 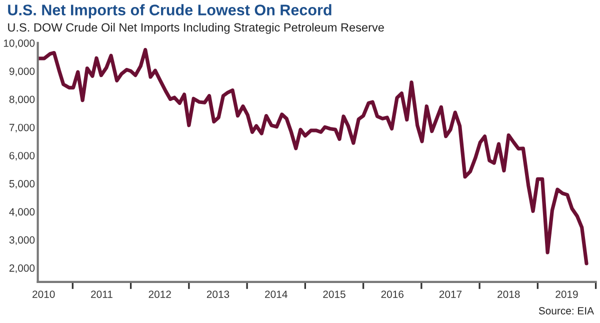 I want to click on y-tick-label: 7,000, so click(x=22, y=128).